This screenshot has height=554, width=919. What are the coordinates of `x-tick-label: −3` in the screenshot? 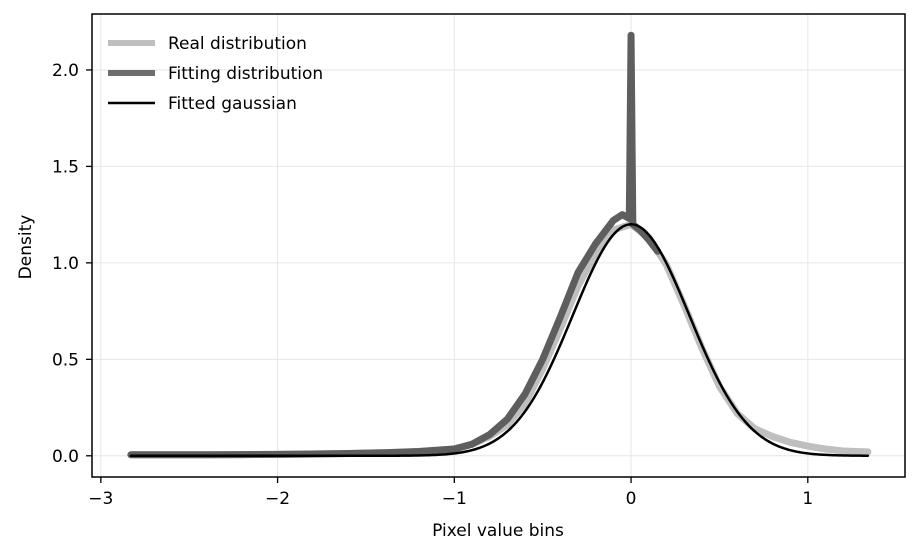 It's located at (100, 499).